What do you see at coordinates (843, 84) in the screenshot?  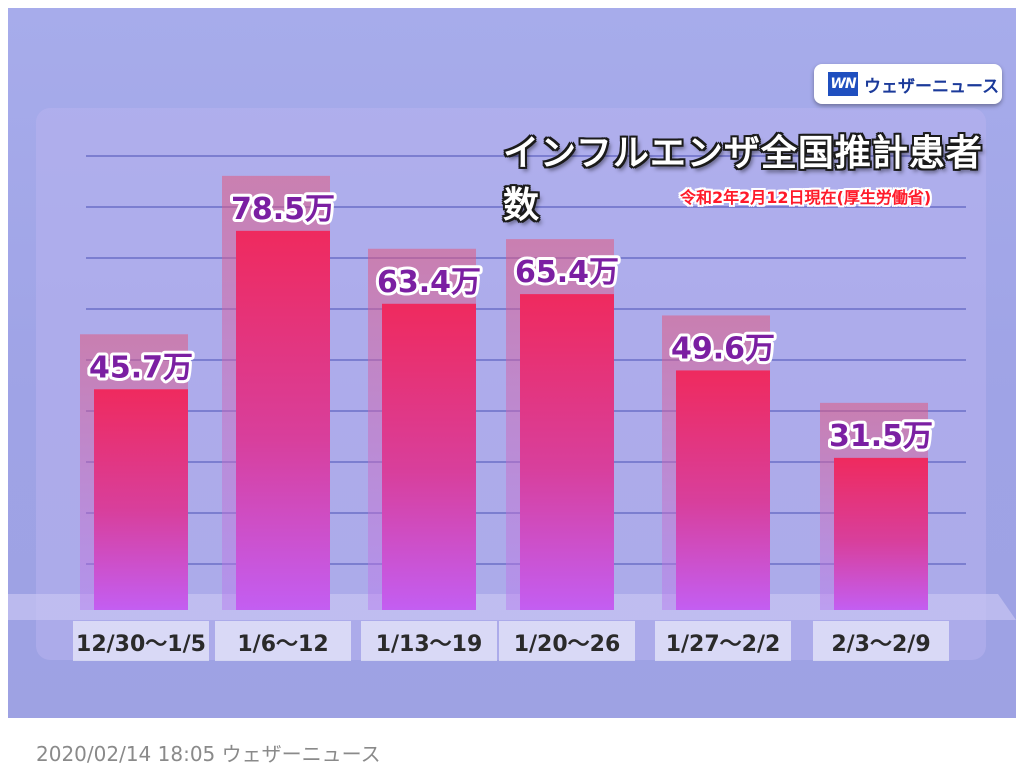 I see `wn-logo-icon: WN` at bounding box center [843, 84].